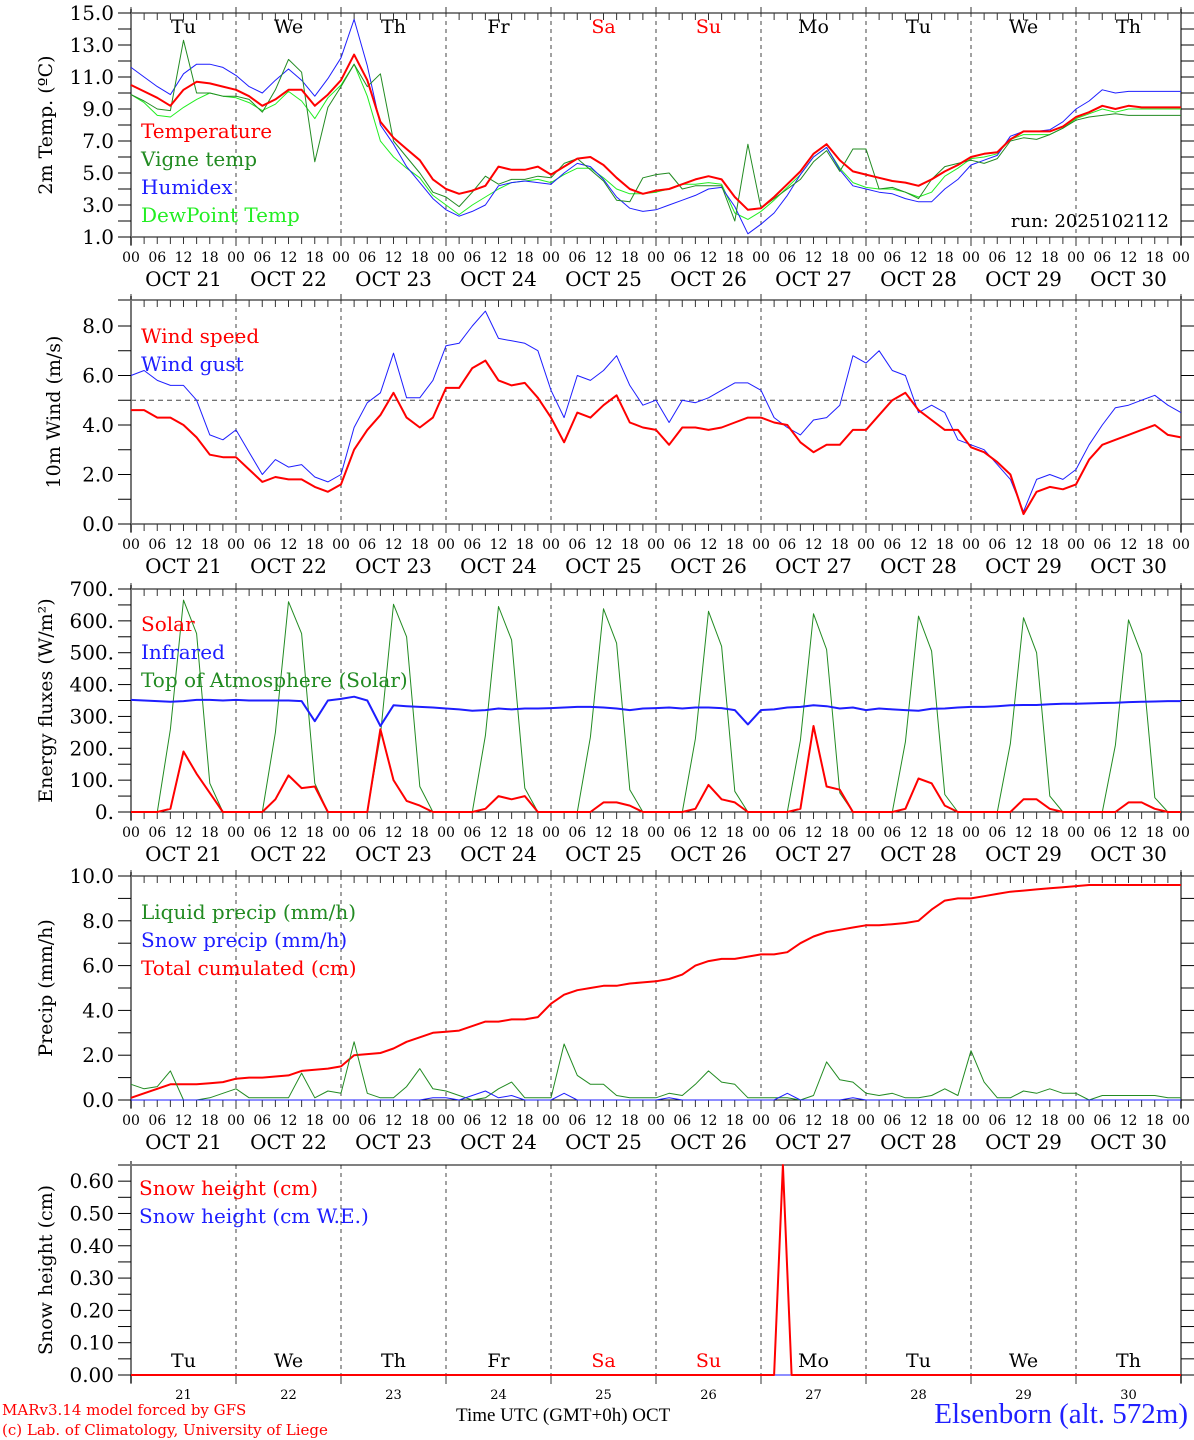 This screenshot has width=1194, height=1440. What do you see at coordinates (274, 680) in the screenshot?
I see `legend-entry: Top of Atmosphere (Solar)` at bounding box center [274, 680].